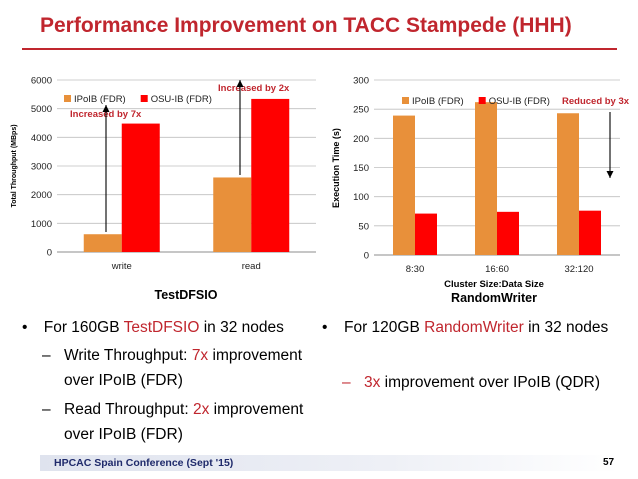  I want to click on right-main-pre: For 120GB, so click(384, 327).